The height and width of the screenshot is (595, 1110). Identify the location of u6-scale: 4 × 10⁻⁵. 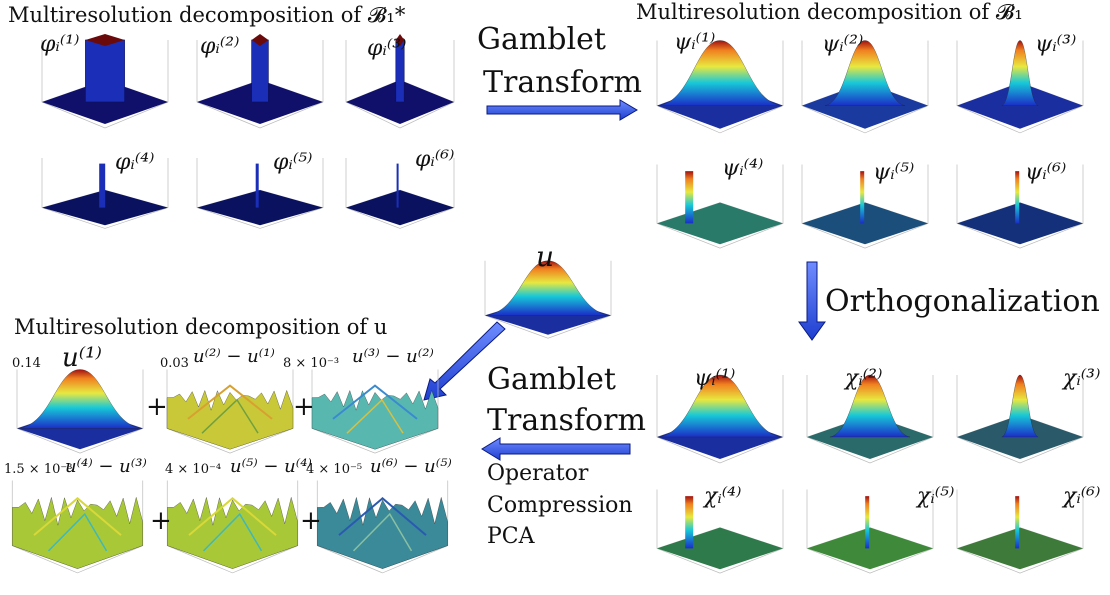
(334, 469).